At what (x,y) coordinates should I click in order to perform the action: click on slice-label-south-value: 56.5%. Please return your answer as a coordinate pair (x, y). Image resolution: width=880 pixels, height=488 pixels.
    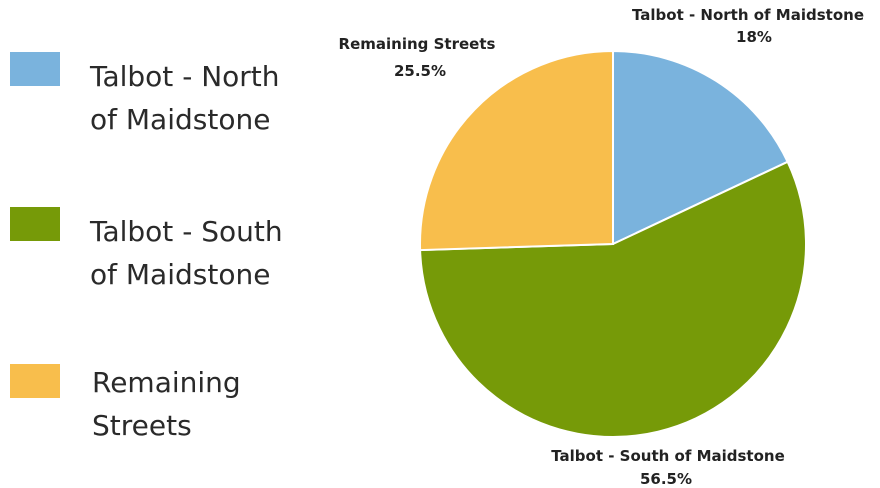
    Looking at the image, I should click on (666, 479).